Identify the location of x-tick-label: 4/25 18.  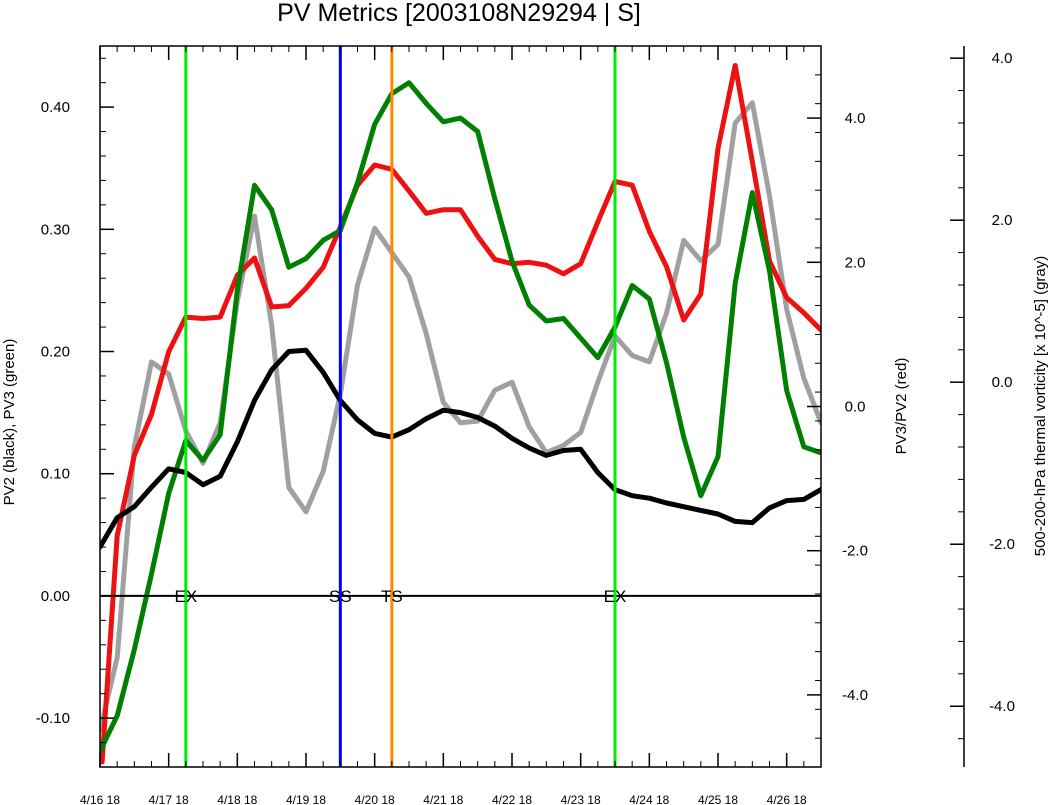
(718, 799).